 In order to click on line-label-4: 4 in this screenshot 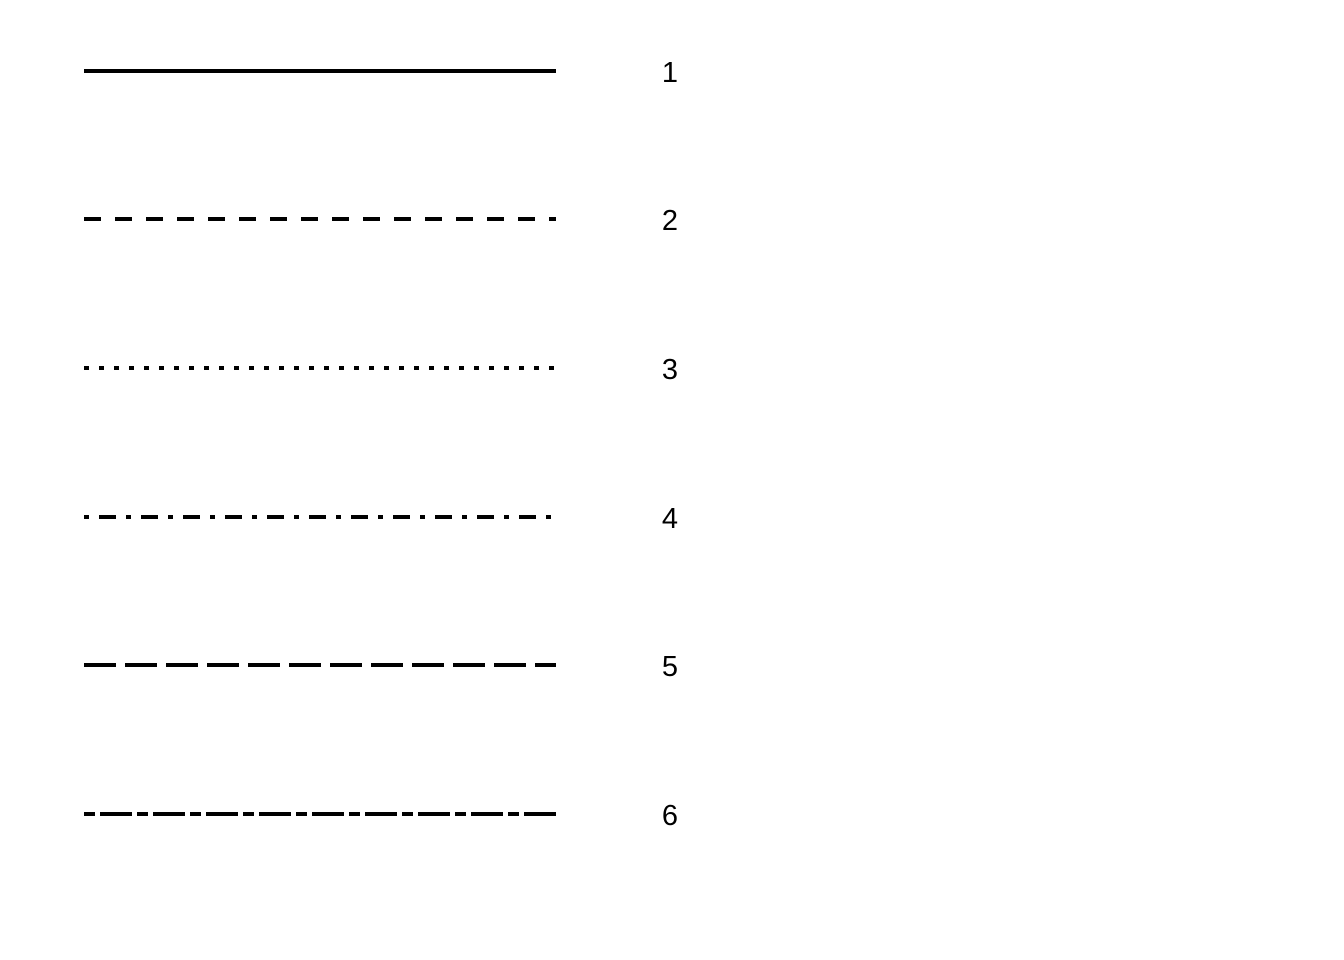, I will do `click(670, 519)`.